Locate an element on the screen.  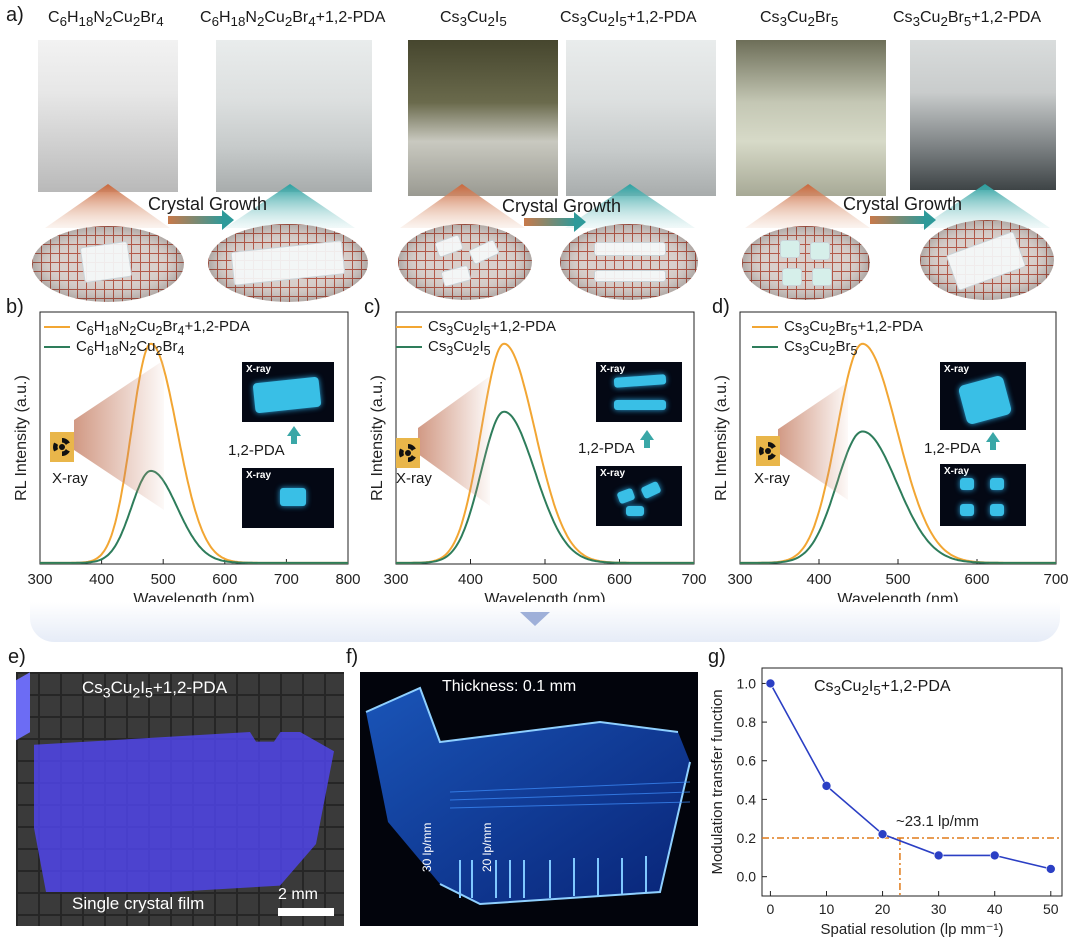
legend-c: Cs3Cu2I5+1,2-PDA Cs3Cu2I5 is located at coordinates (476, 338).